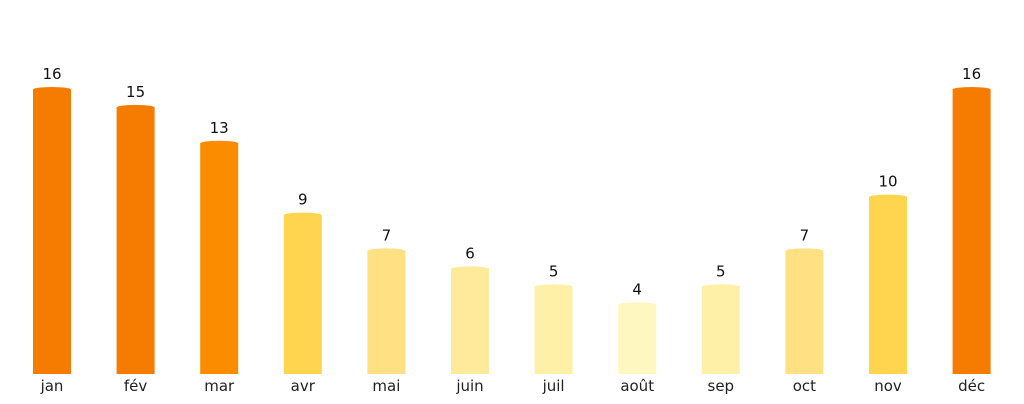 The width and height of the screenshot is (1024, 404). Describe the element at coordinates (553, 330) in the screenshot. I see `bar-juil` at that location.